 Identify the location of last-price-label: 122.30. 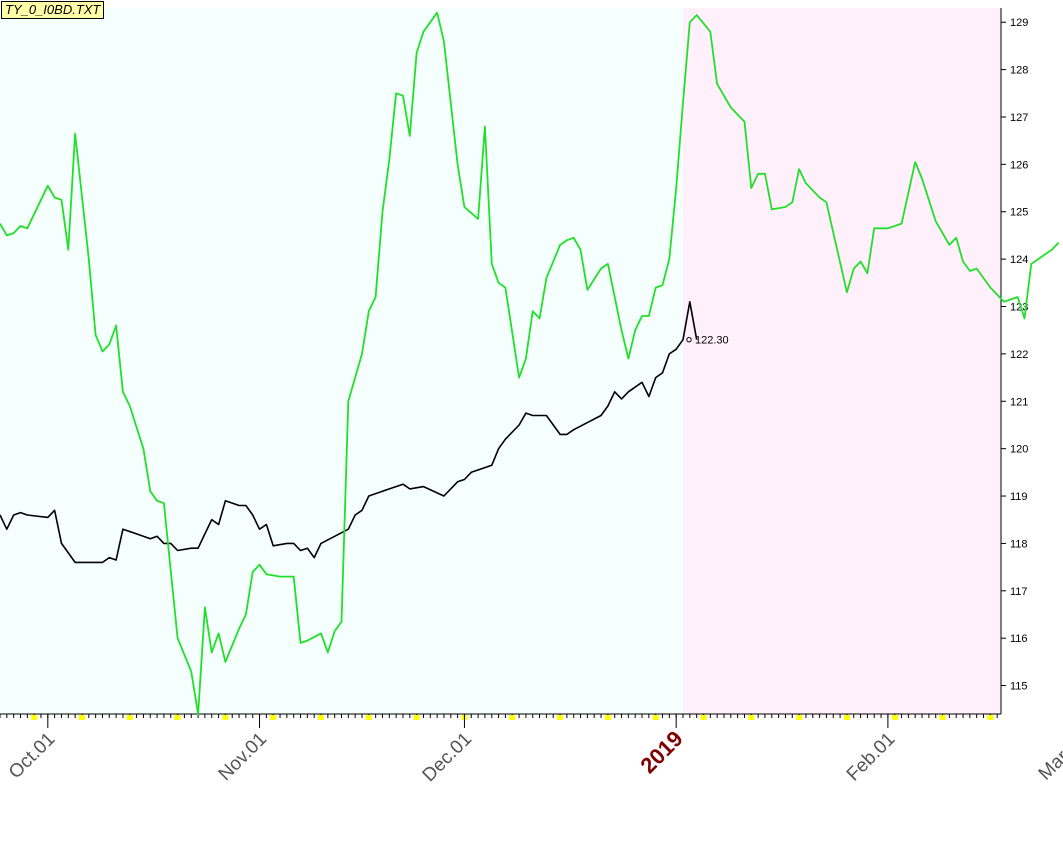
(712, 341).